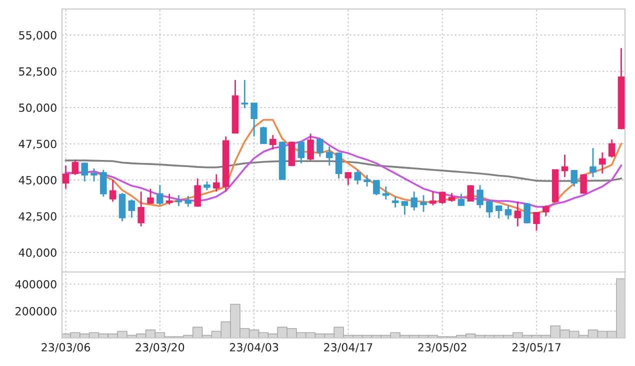 The height and width of the screenshot is (366, 635). What do you see at coordinates (37, 145) in the screenshot?
I see `y-tick-label: 47,500` at bounding box center [37, 145].